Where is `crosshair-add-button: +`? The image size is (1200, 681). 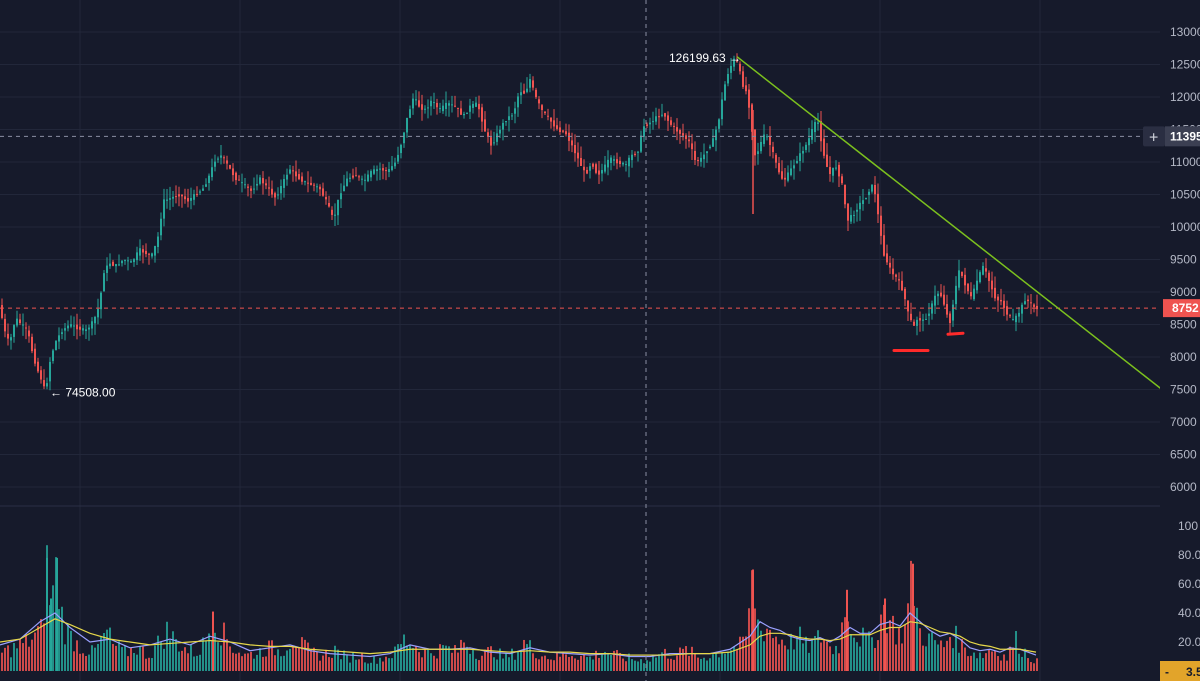
crosshair-add-button: + is located at coordinates (1154, 136).